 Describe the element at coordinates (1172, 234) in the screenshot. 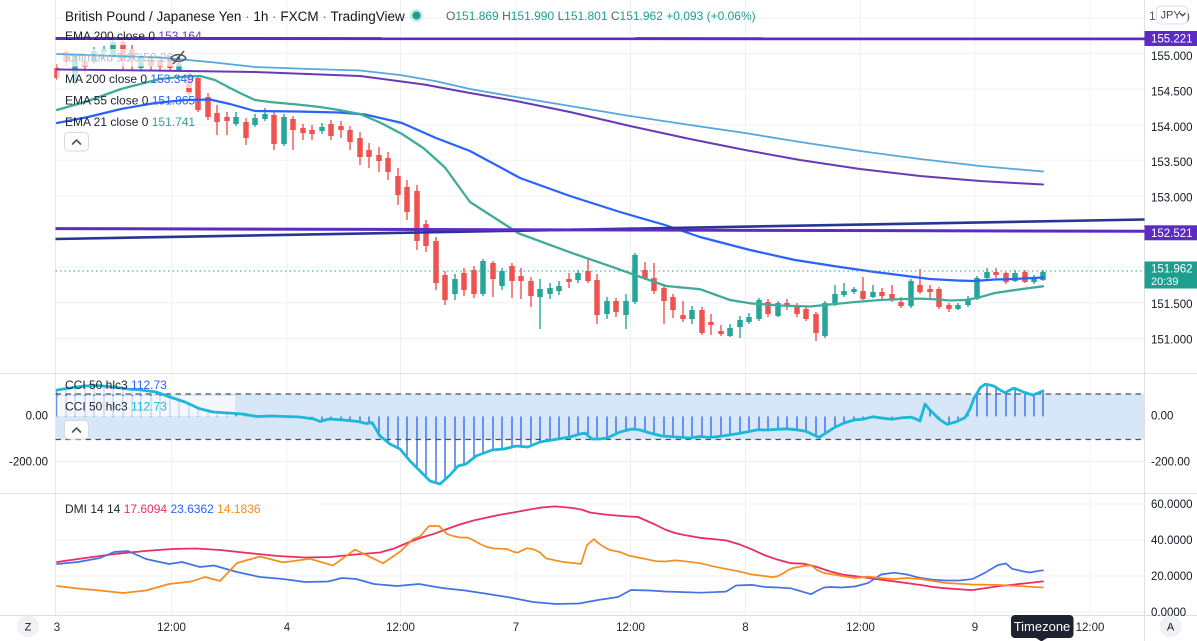

I see `svg-text: 152.521` at that location.